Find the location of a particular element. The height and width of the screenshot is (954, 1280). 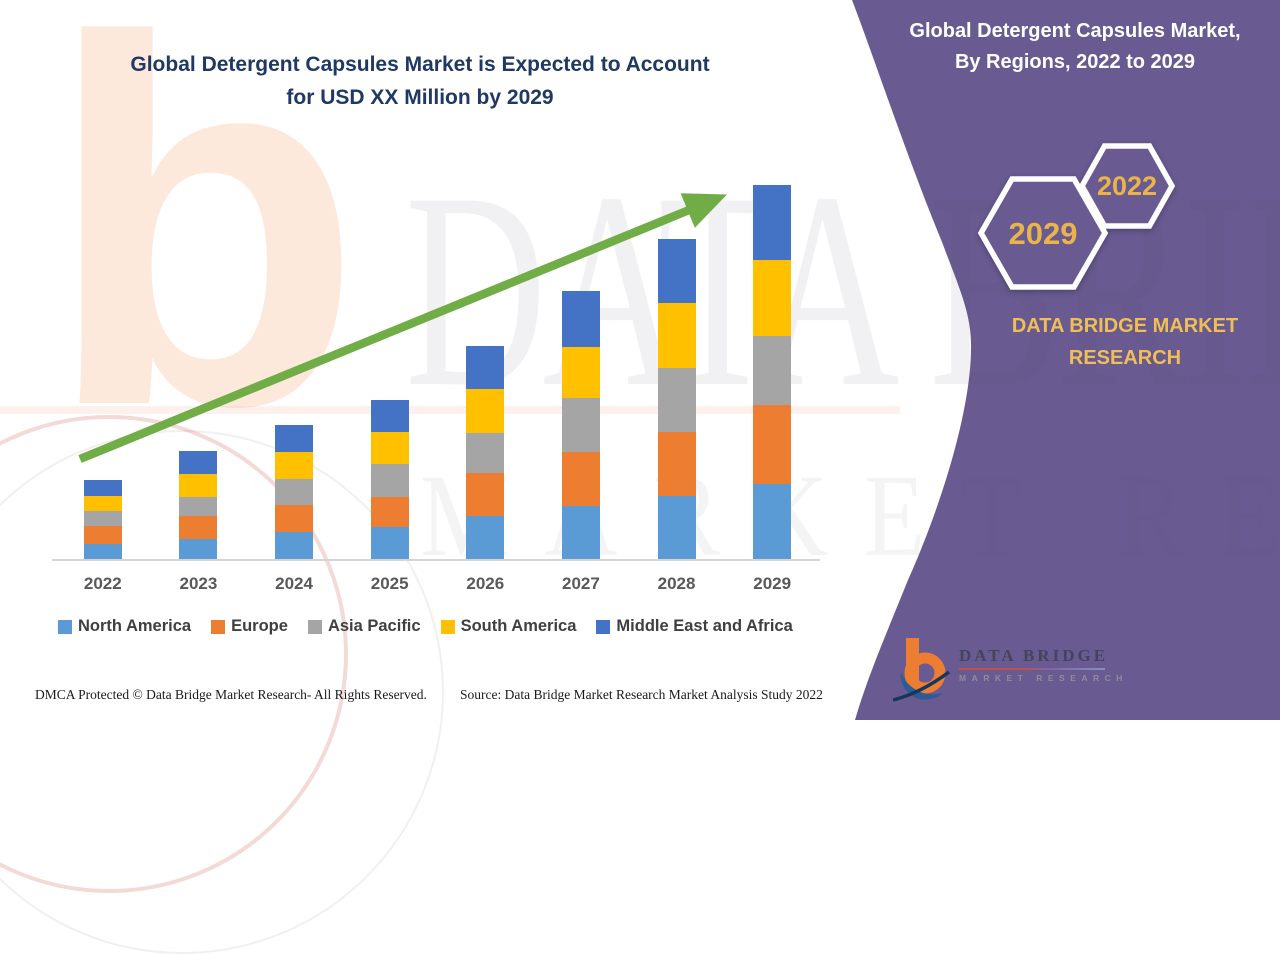

stacked-bar-2025 is located at coordinates (389, 479).